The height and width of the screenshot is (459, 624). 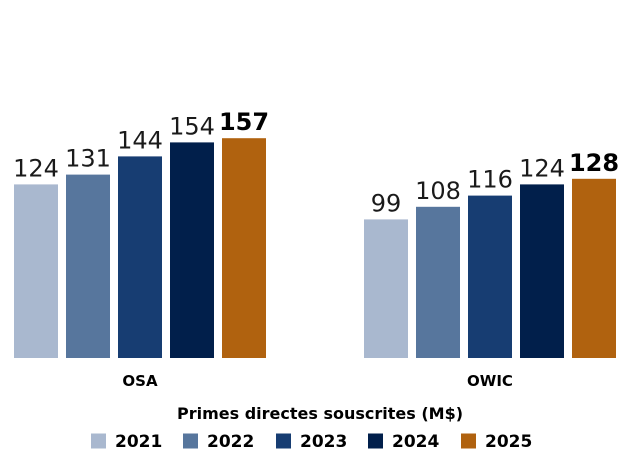 What do you see at coordinates (490, 276) in the screenshot?
I see `bar-owic-2023` at bounding box center [490, 276].